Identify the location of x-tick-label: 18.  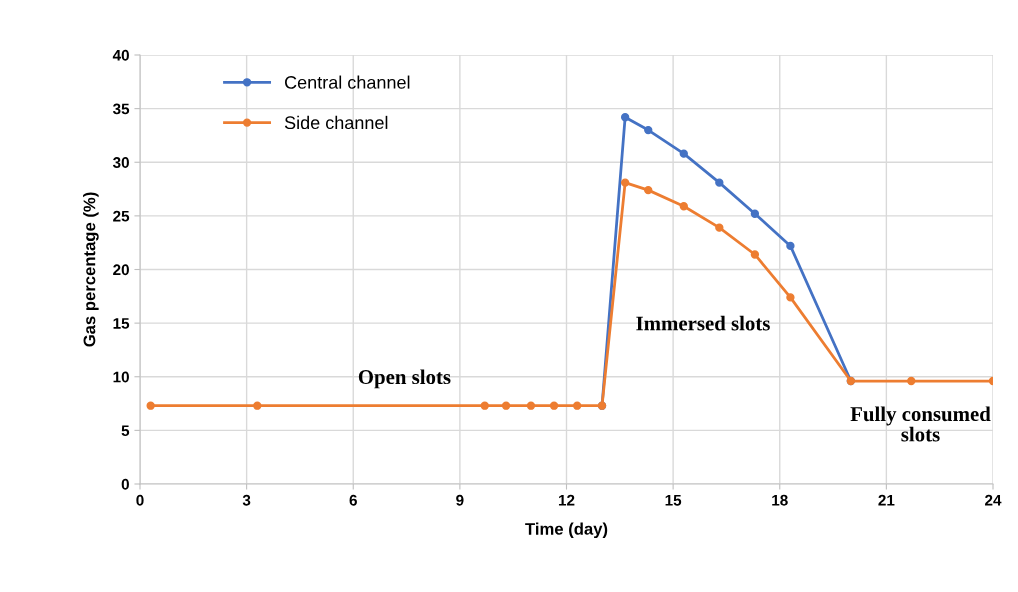
(780, 500).